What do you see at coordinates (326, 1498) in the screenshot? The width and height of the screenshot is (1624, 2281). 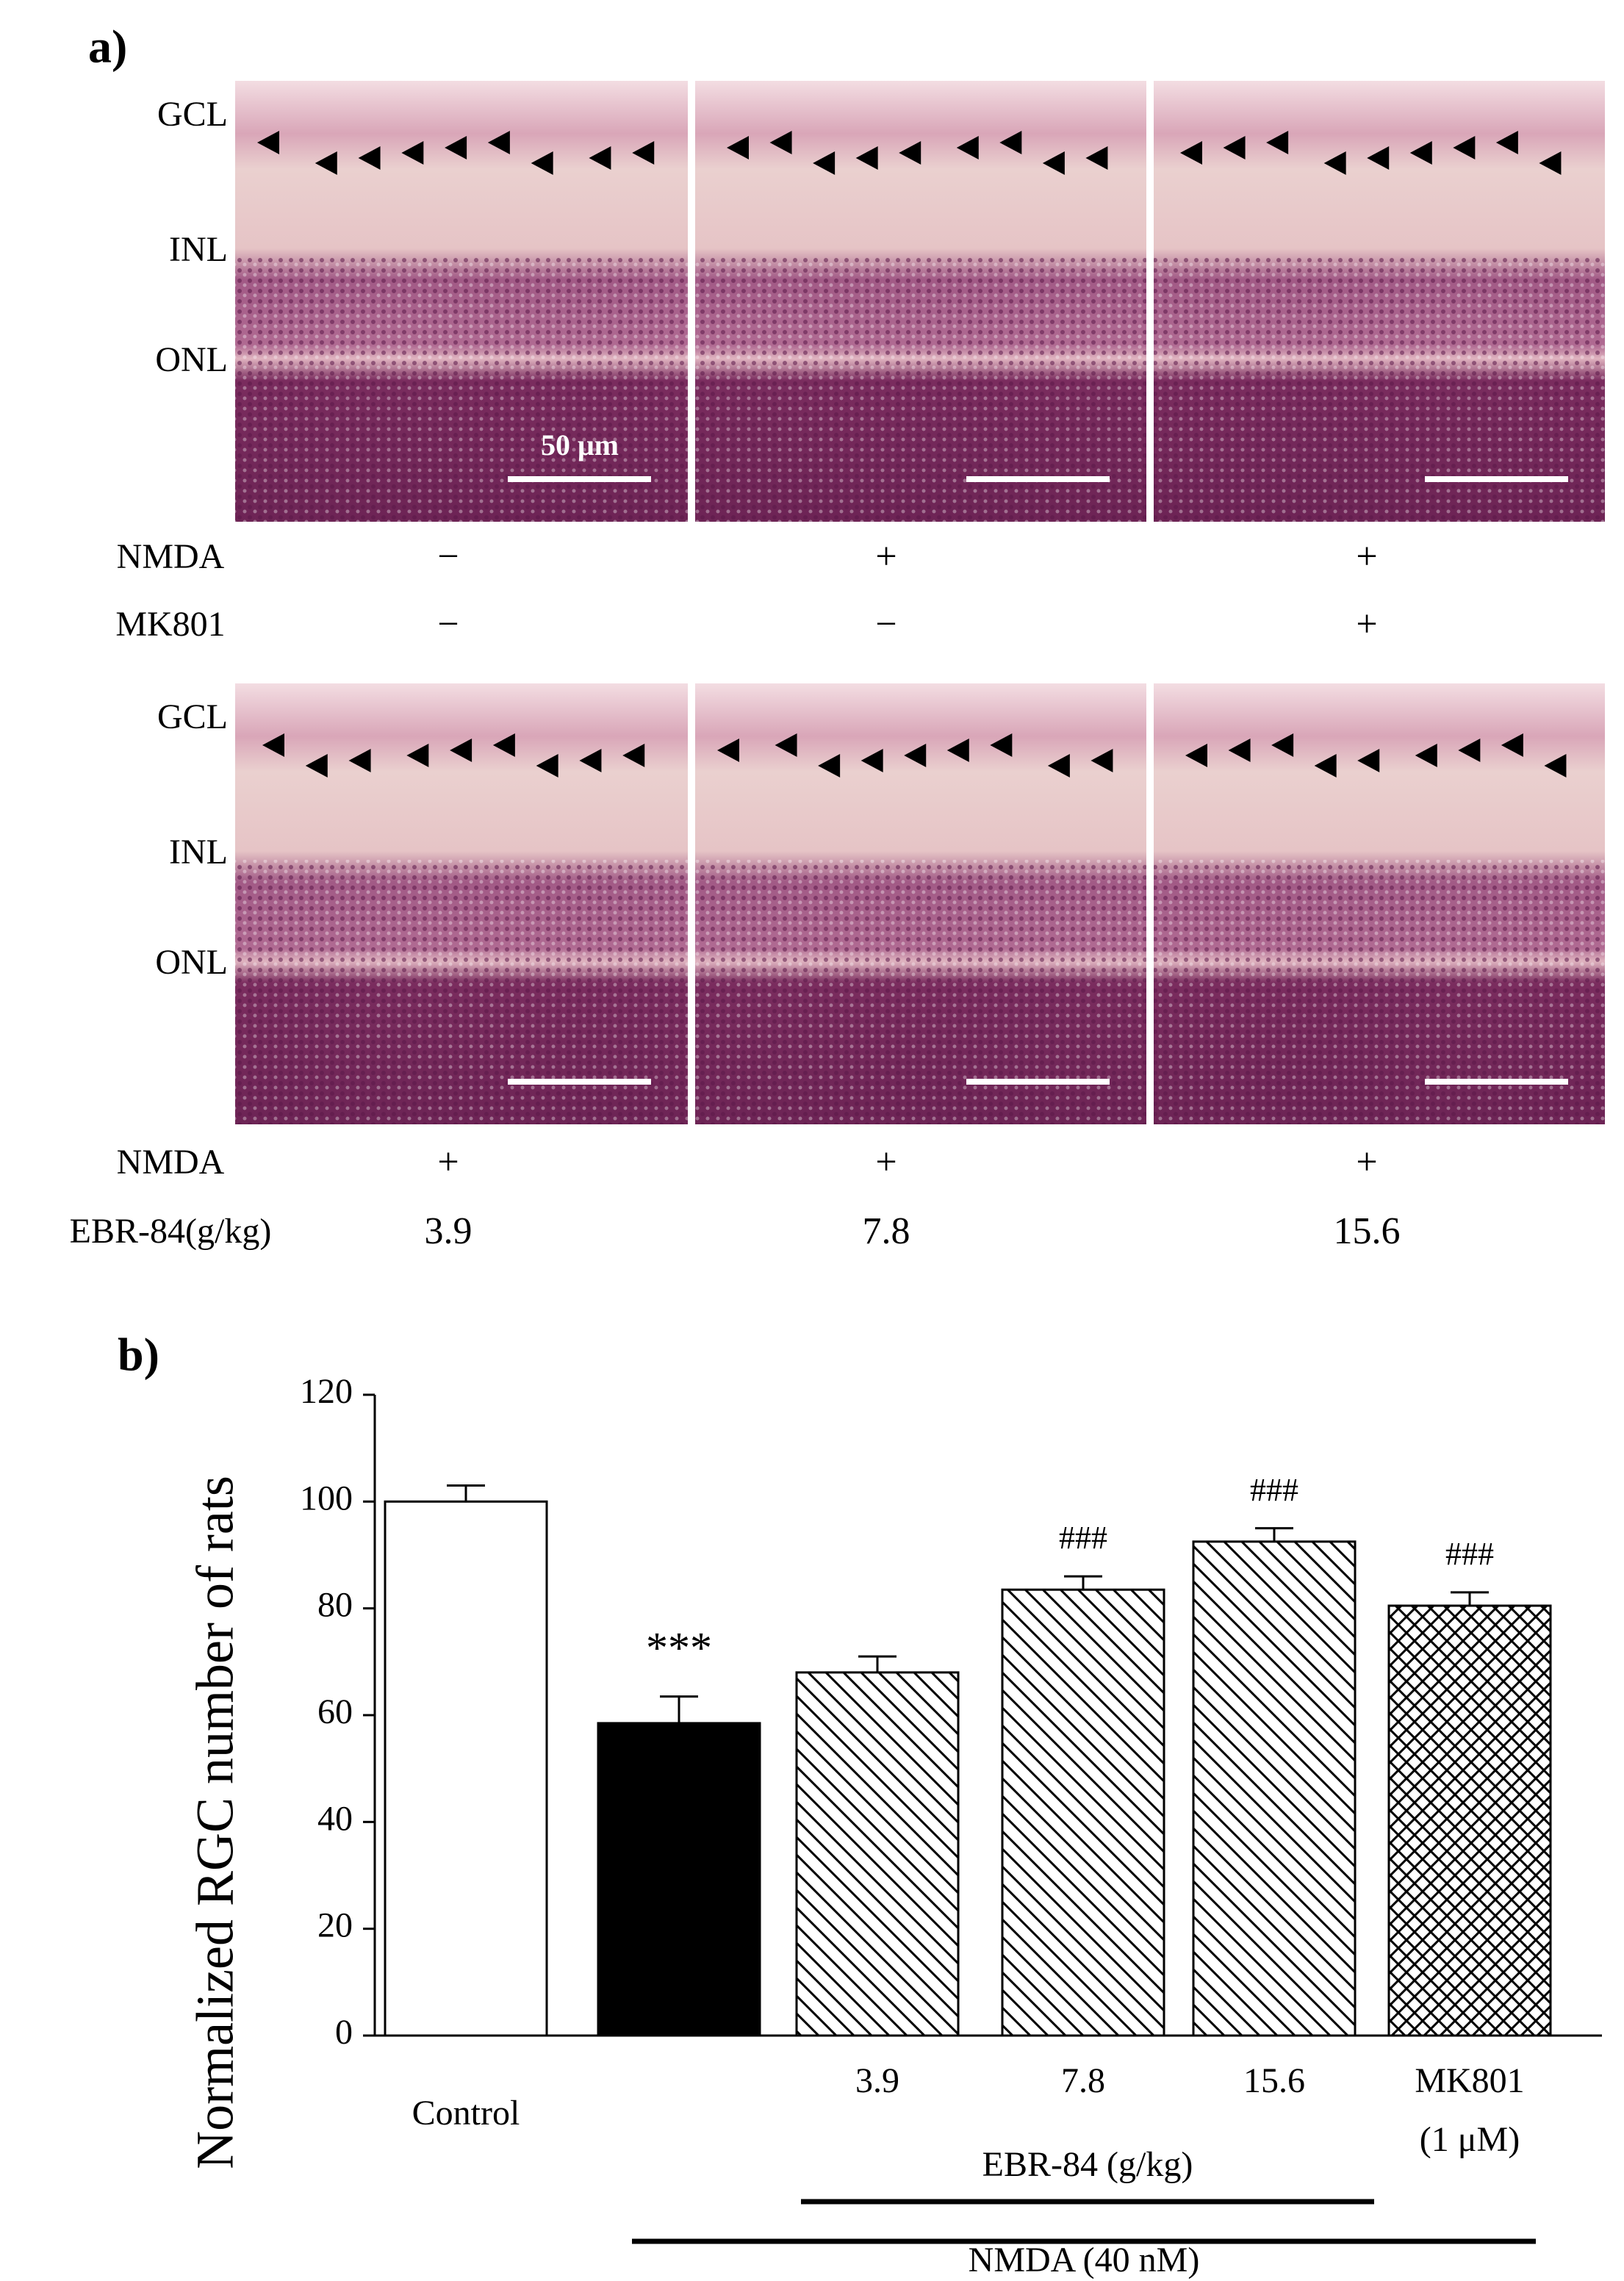 I see `y-tick-label: 100` at bounding box center [326, 1498].